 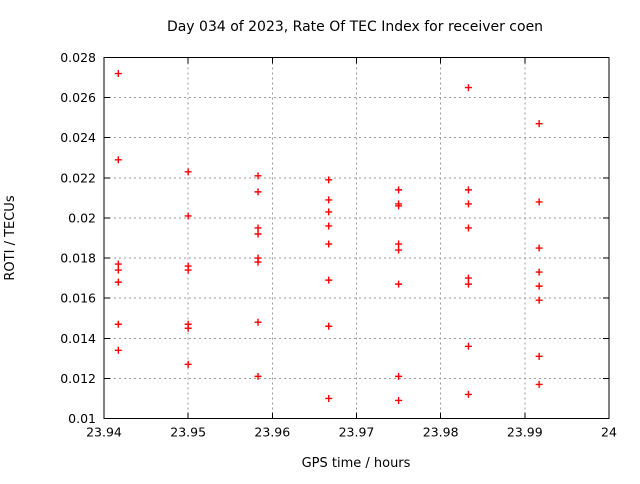 What do you see at coordinates (78, 378) in the screenshot?
I see `y-tick-label: 0.012` at bounding box center [78, 378].